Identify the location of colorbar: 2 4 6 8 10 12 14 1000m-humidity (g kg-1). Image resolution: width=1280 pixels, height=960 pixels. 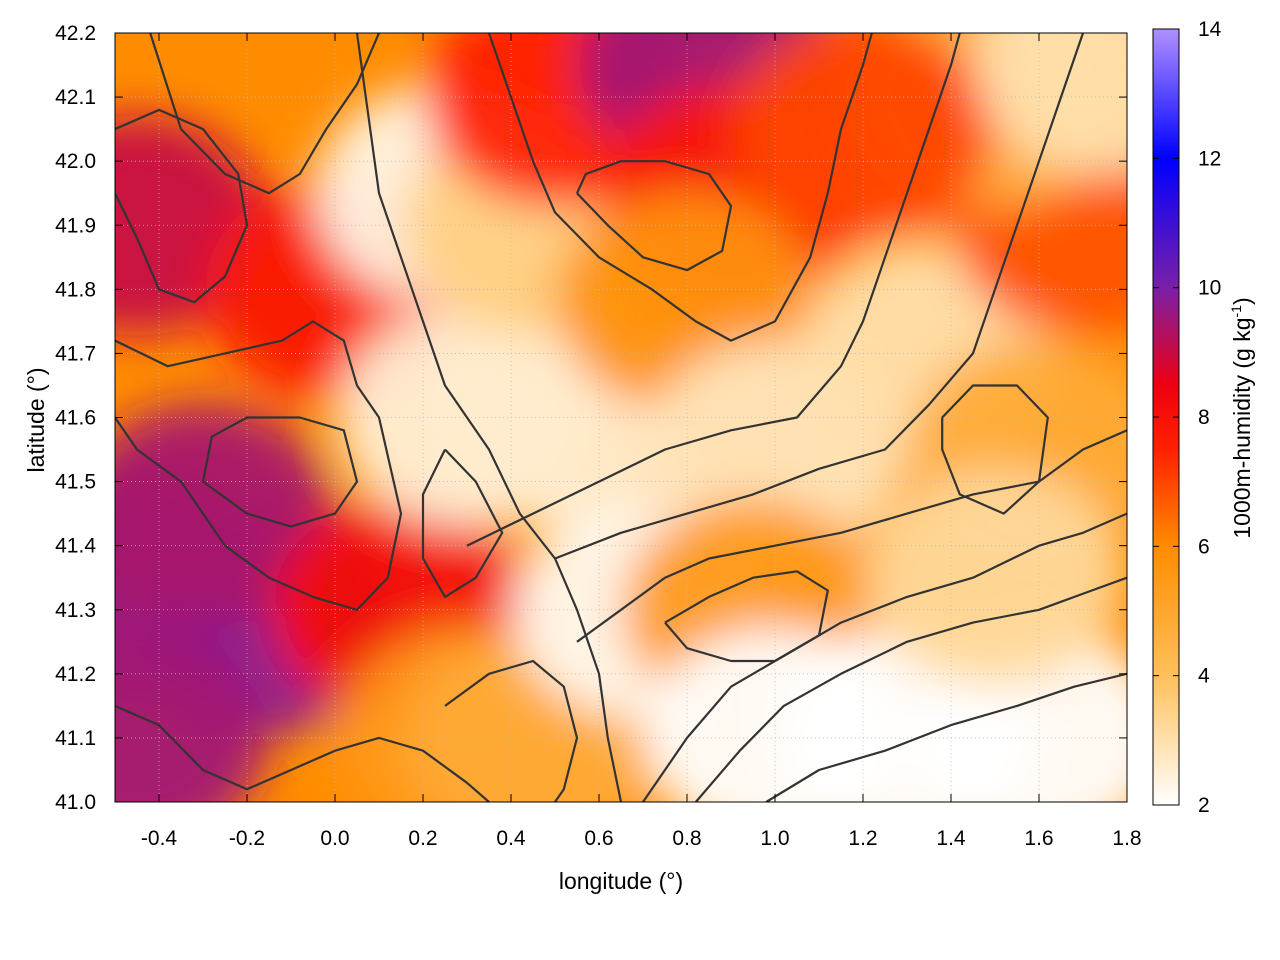
(1203, 417).